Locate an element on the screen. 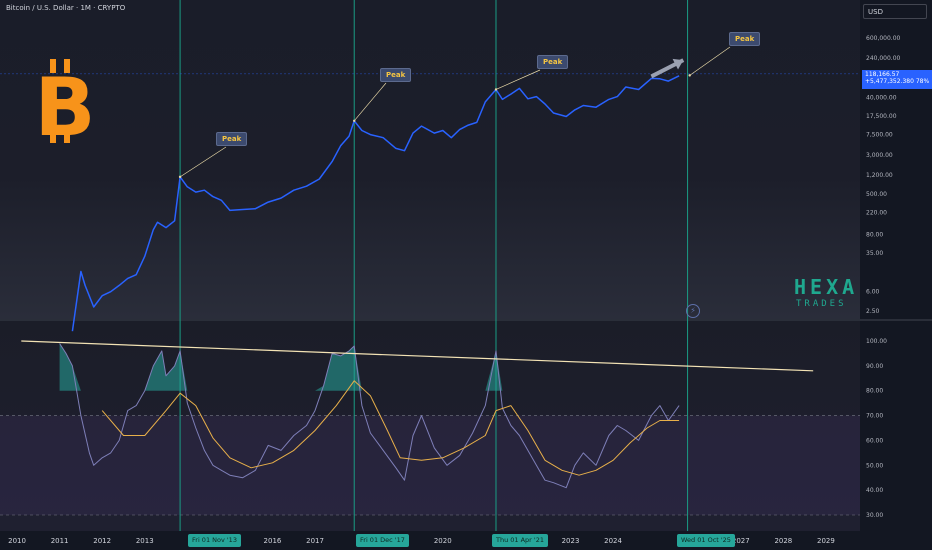  peak-label-2025: Peak is located at coordinates (745, 39).